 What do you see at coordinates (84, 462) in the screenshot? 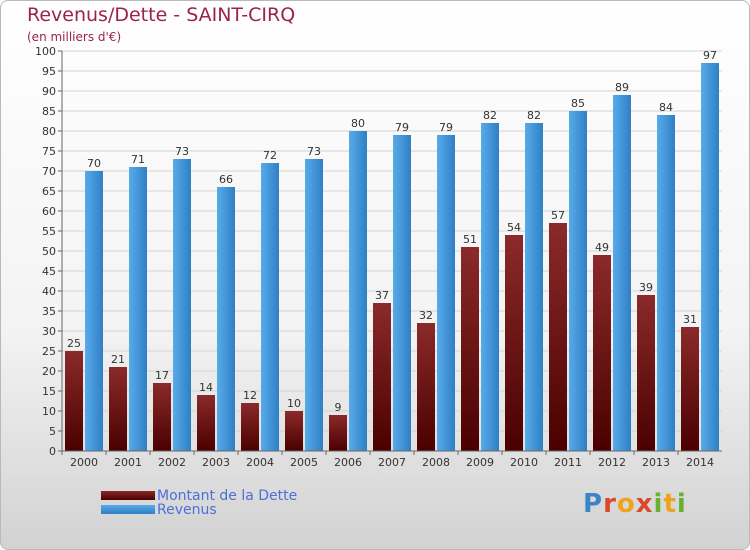
I see `x-tick-label: 2000` at bounding box center [84, 462].